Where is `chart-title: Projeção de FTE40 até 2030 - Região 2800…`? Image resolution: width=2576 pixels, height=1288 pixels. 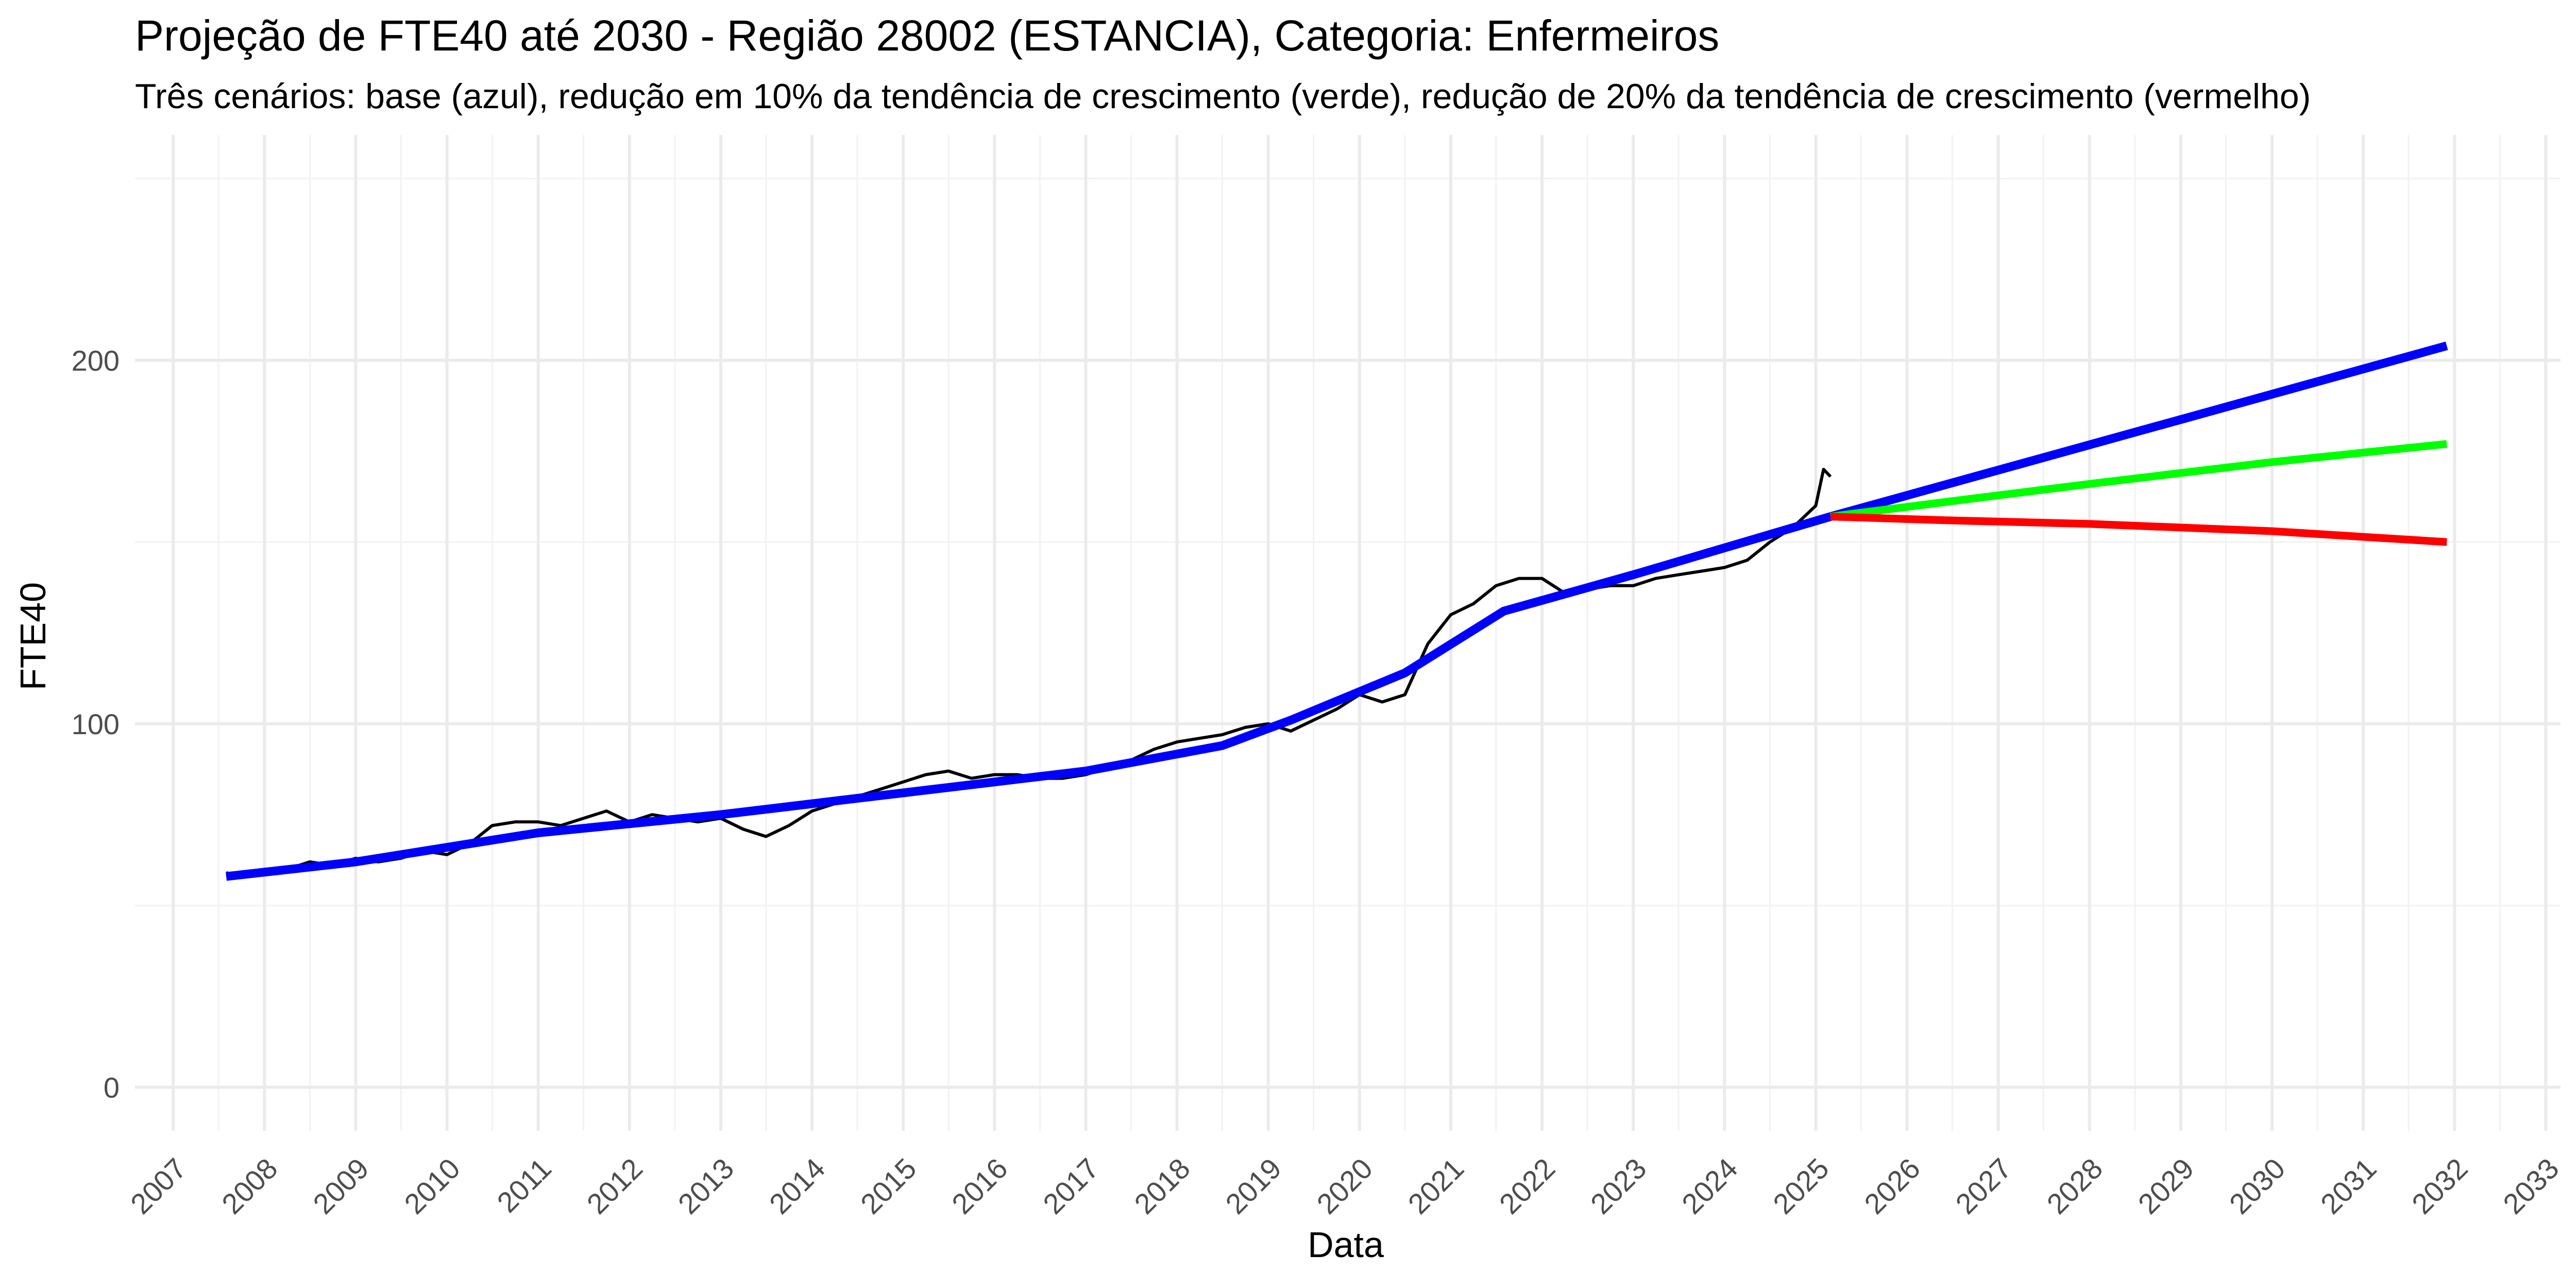
chart-title: Projeção de FTE40 até 2030 - Região 2800… is located at coordinates (927, 35).